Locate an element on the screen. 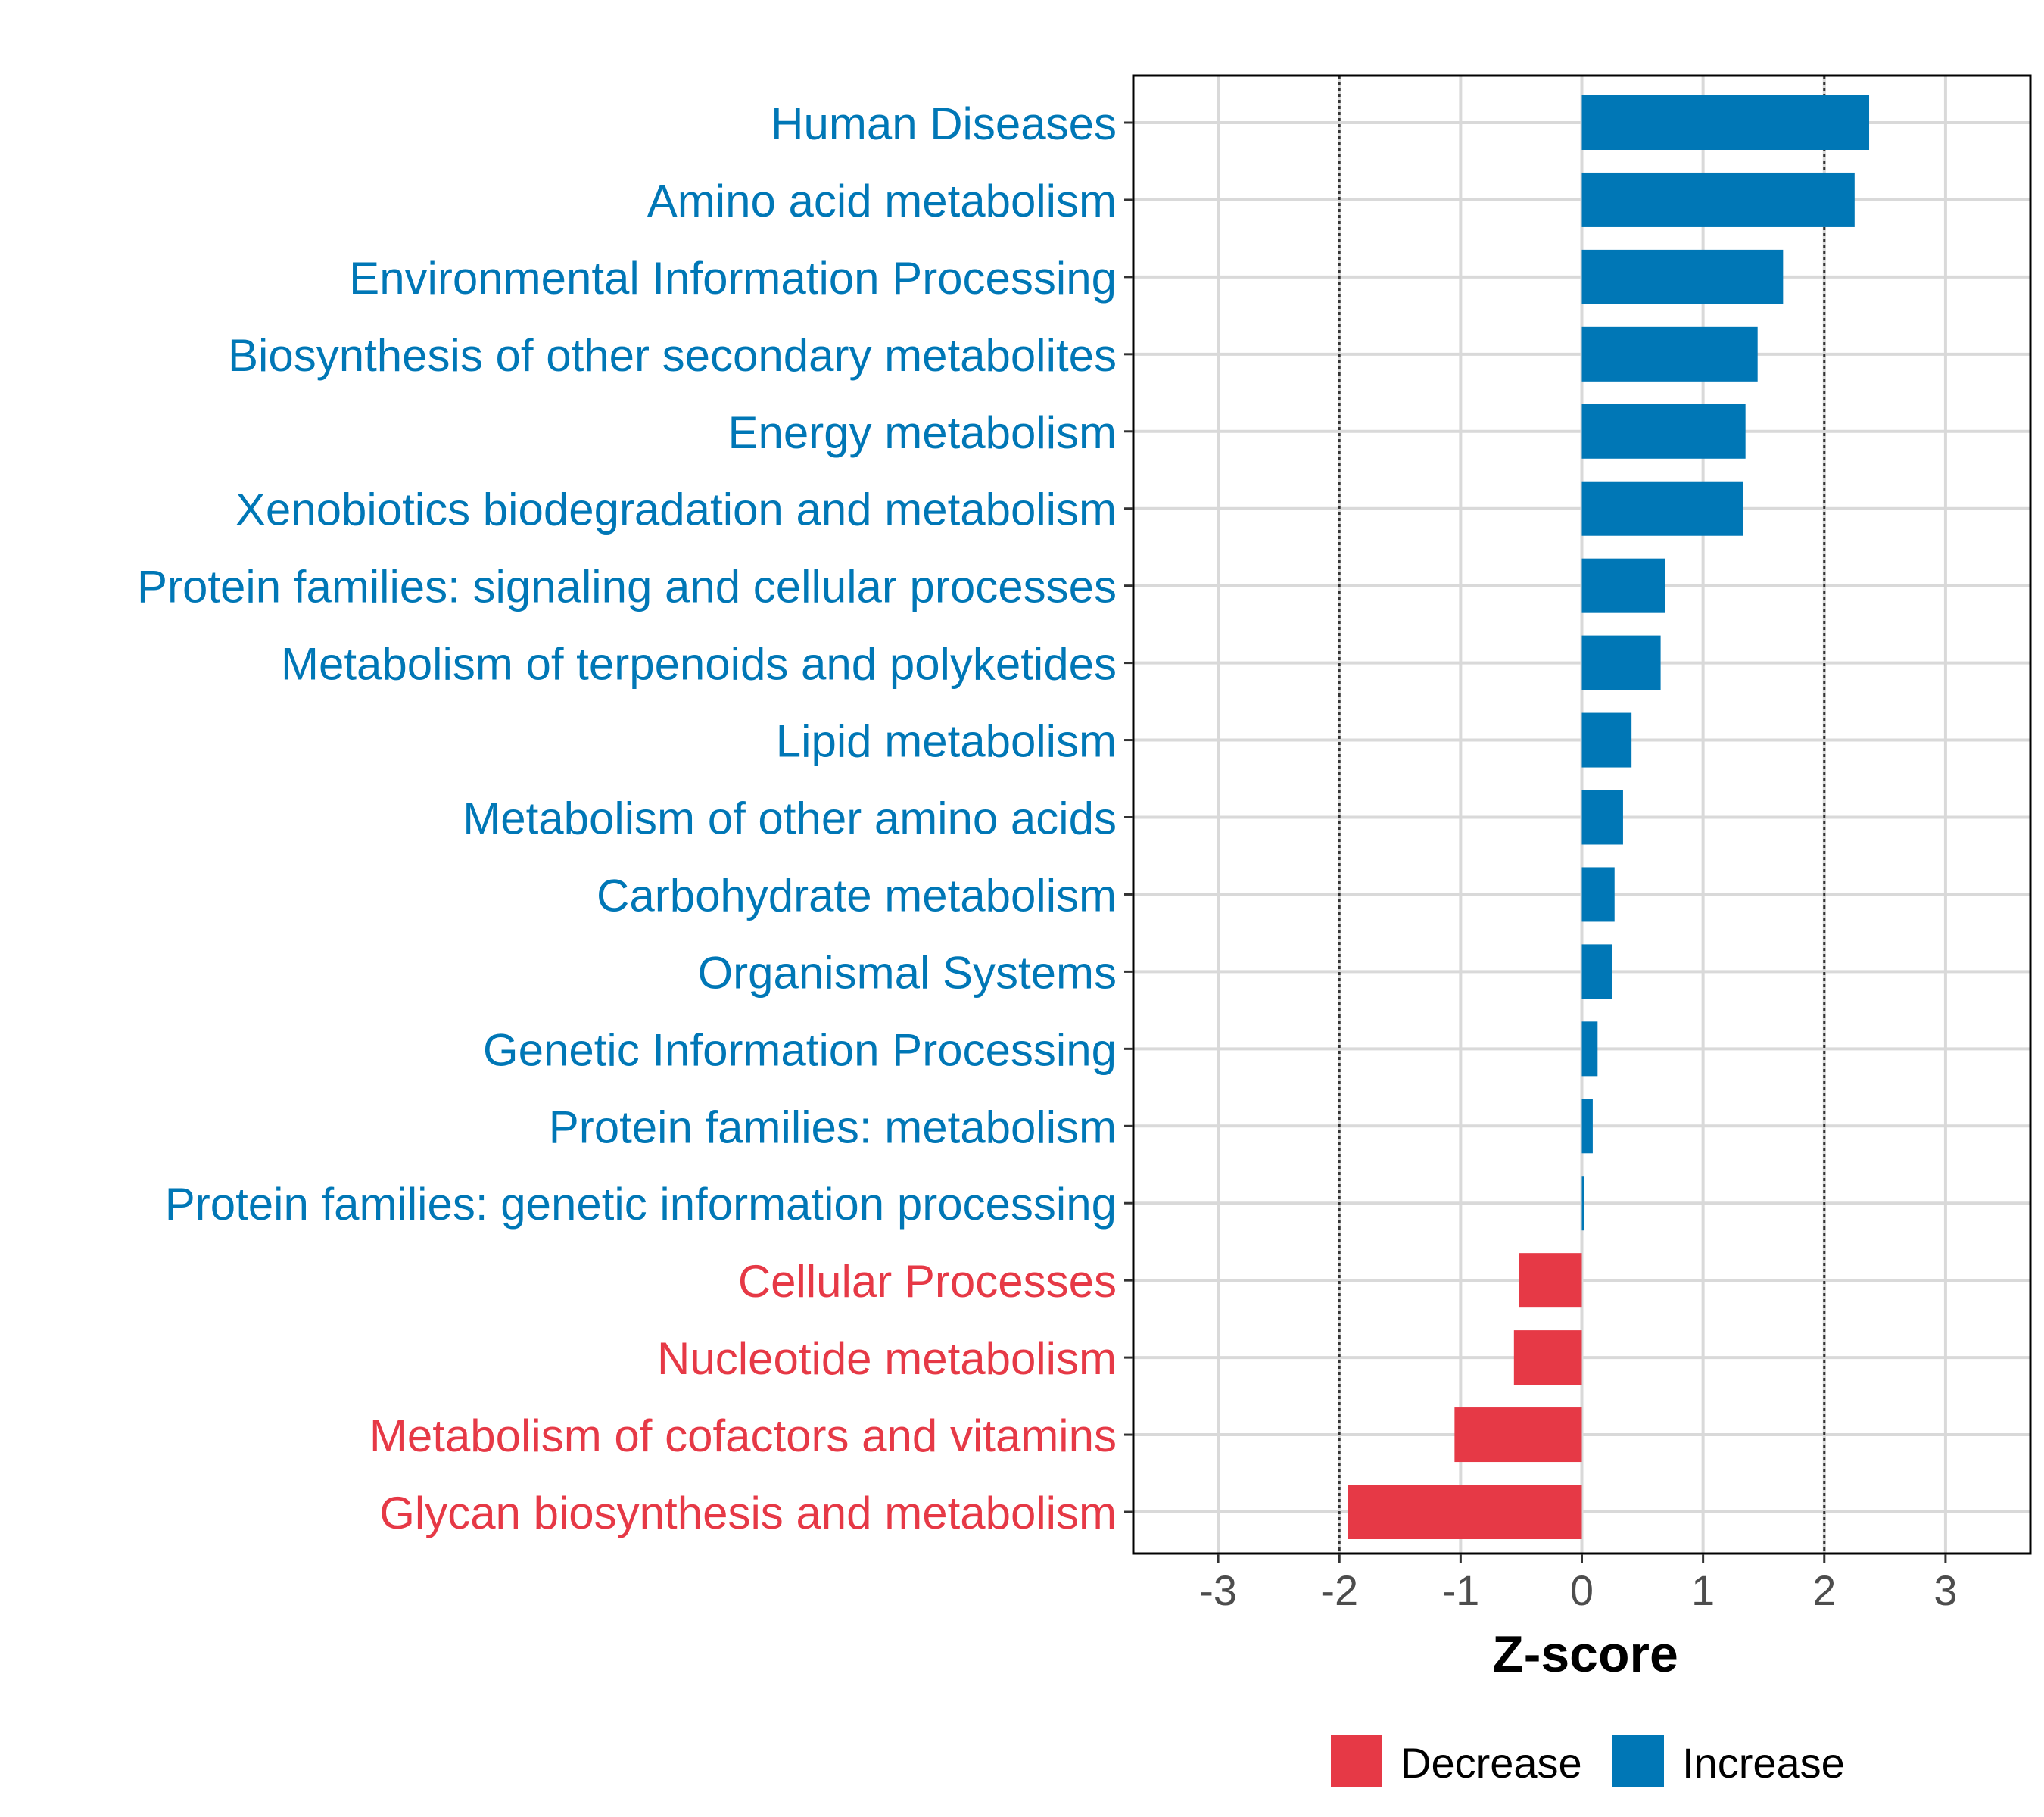  x-axis-tick-label-1: -2 is located at coordinates (1339, 1590).